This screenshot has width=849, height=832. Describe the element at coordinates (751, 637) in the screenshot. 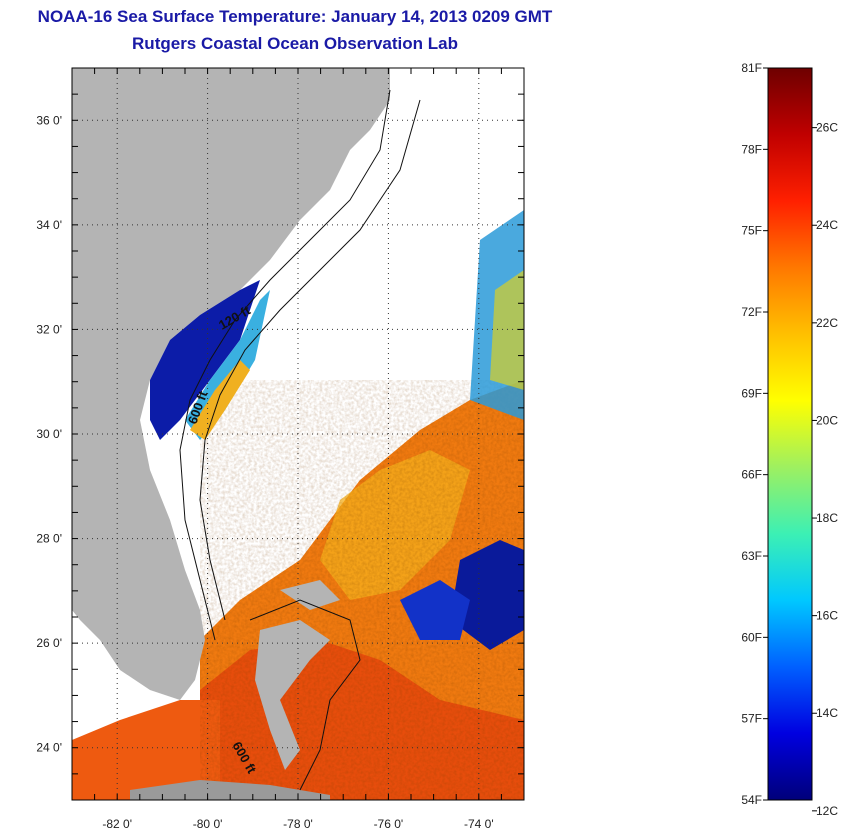

I see `colorbar-f-label: 60F` at that location.